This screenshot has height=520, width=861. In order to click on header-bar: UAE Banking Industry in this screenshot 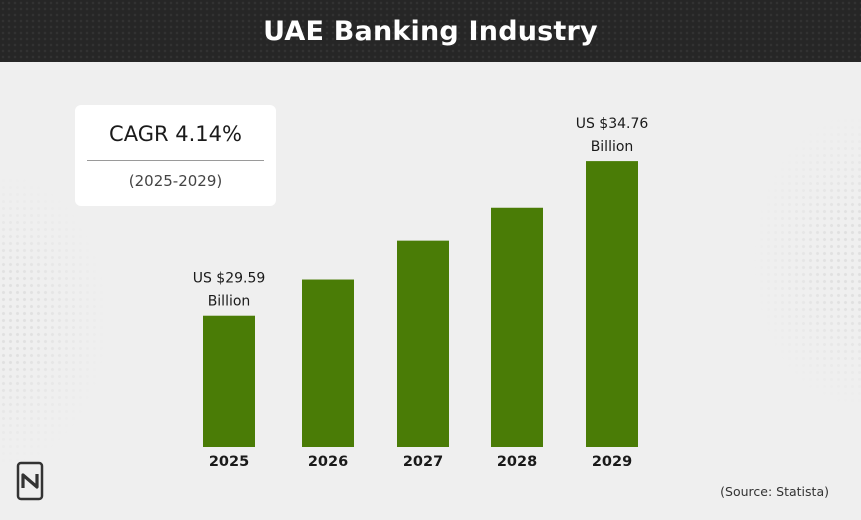, I will do `click(430, 31)`.